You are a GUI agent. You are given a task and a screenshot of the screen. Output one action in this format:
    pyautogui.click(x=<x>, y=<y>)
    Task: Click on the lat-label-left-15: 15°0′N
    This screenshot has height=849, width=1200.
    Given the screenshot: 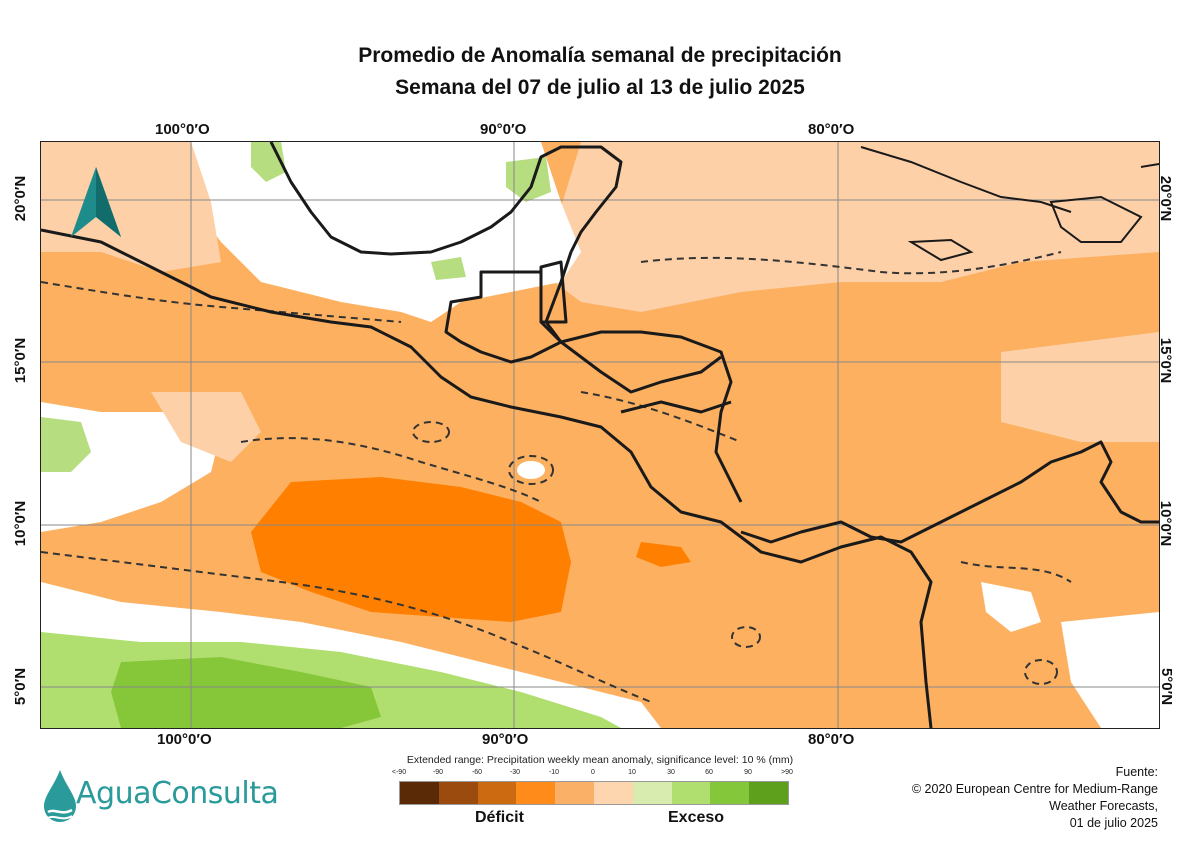 What is the action you would take?
    pyautogui.click(x=21, y=360)
    